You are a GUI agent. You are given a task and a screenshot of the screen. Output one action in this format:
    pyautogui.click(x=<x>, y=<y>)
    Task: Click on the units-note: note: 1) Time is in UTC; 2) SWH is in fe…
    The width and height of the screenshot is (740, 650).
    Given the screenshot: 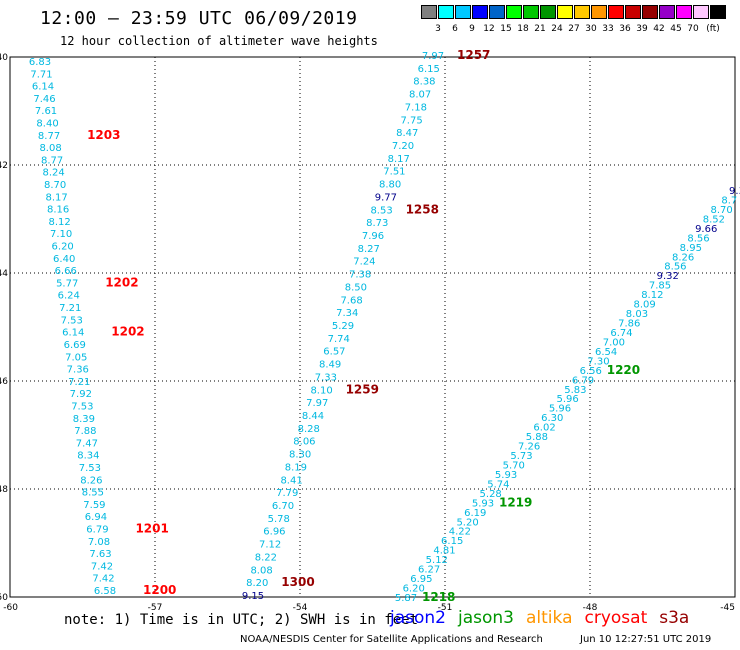 What is the action you would take?
    pyautogui.click(x=241, y=620)
    